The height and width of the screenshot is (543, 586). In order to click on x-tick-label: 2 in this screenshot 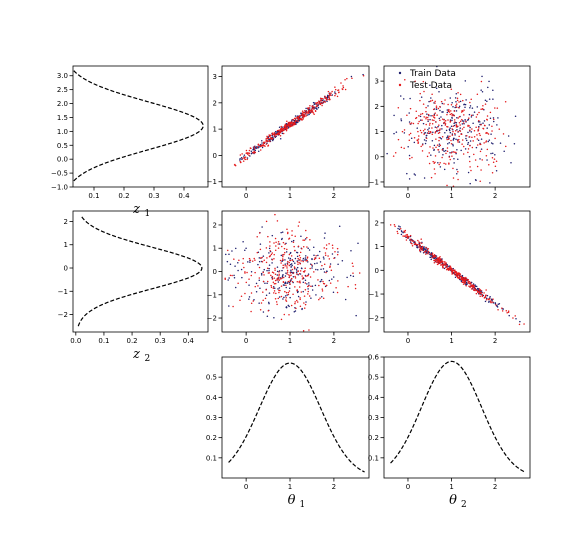, I will do `click(495, 341)`.